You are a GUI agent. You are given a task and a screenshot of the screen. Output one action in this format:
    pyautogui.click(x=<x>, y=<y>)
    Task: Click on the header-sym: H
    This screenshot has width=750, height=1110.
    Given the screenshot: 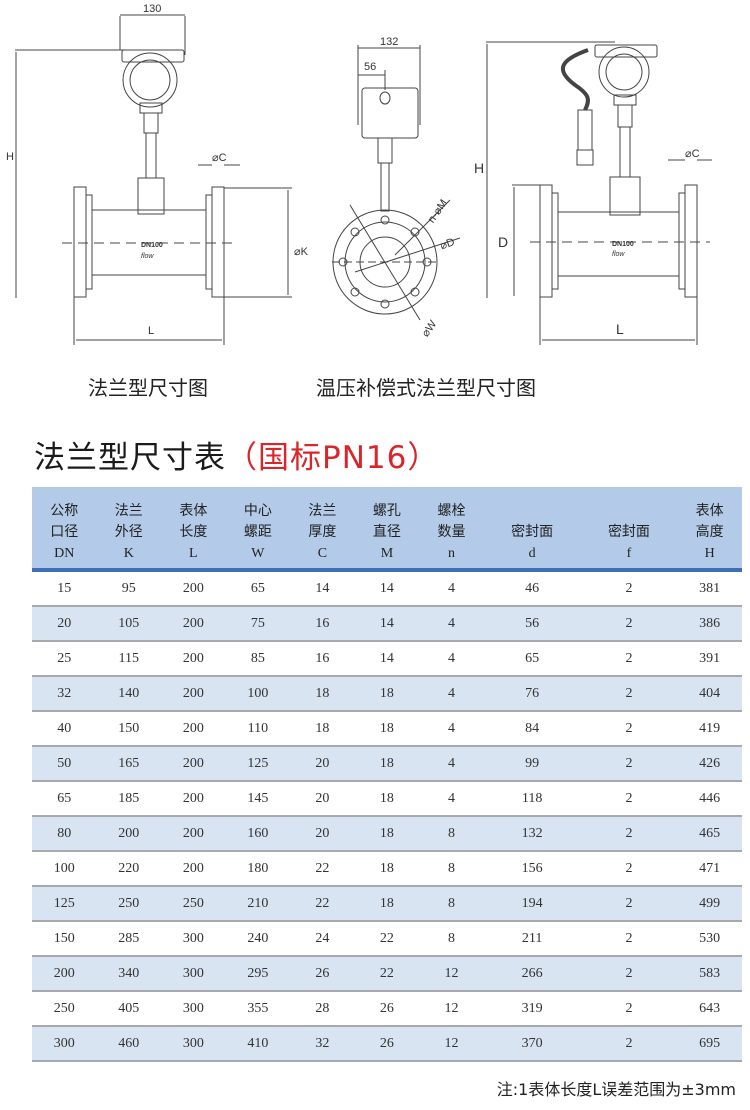 What is the action you would take?
    pyautogui.click(x=709, y=553)
    